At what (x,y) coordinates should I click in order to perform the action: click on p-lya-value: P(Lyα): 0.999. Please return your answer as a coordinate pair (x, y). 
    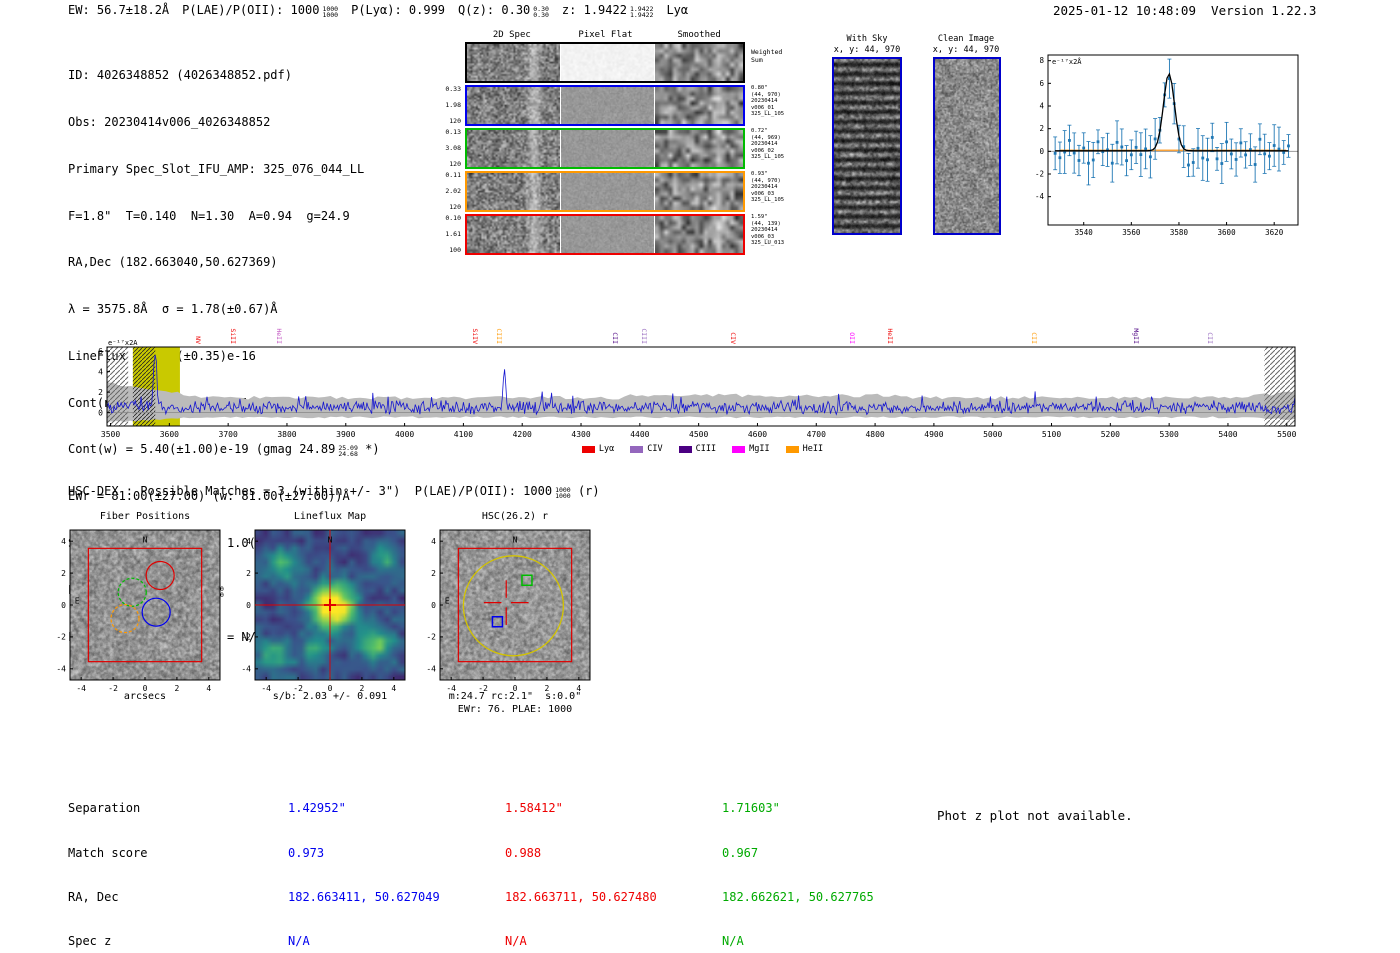
    Looking at the image, I should click on (398, 10).